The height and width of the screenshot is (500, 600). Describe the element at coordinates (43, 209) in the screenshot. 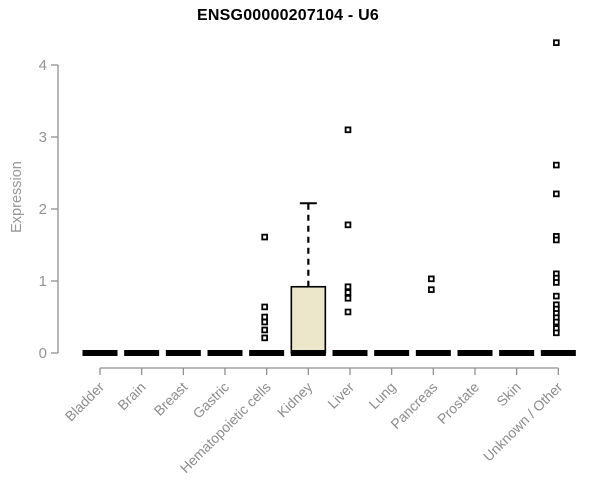

I see `y-tick-label: 2` at that location.